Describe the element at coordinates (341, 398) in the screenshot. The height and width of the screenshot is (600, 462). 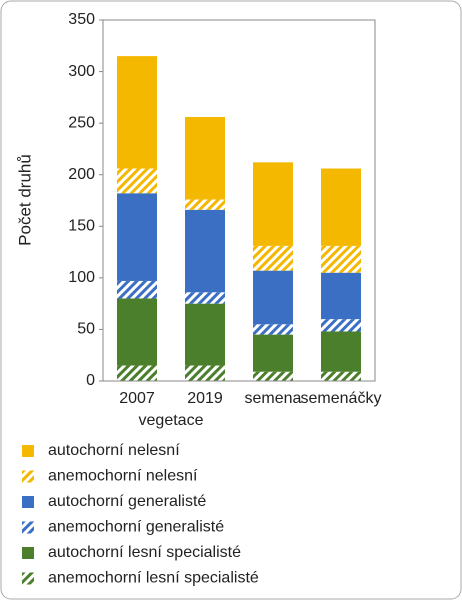
I see `x-tick-label: semenáčky` at that location.